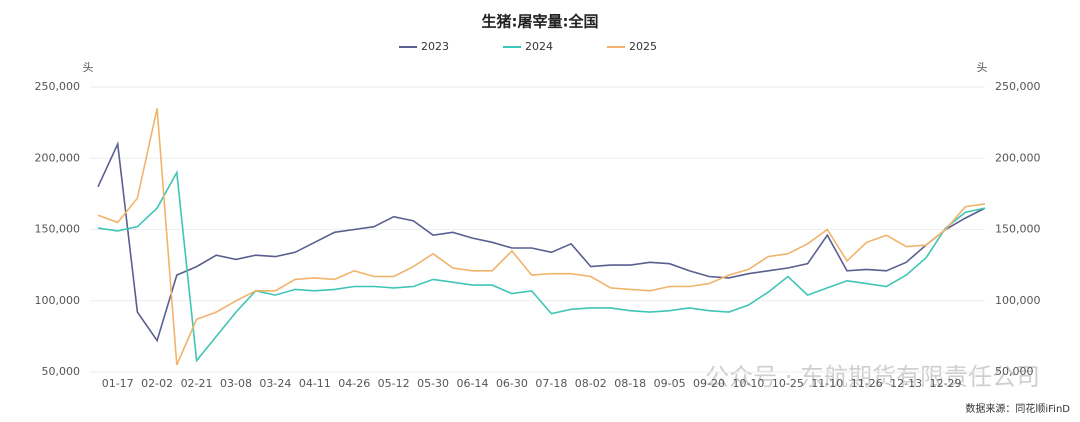 The width and height of the screenshot is (1080, 422). Describe the element at coordinates (906, 383) in the screenshot. I see `x-tick-label: 12-13` at that location.